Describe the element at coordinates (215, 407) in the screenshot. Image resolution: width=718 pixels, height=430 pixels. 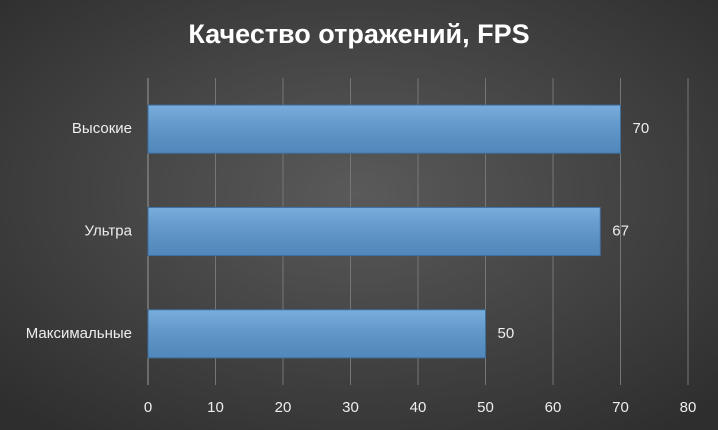
I see `x-tick-label: 10` at that location.